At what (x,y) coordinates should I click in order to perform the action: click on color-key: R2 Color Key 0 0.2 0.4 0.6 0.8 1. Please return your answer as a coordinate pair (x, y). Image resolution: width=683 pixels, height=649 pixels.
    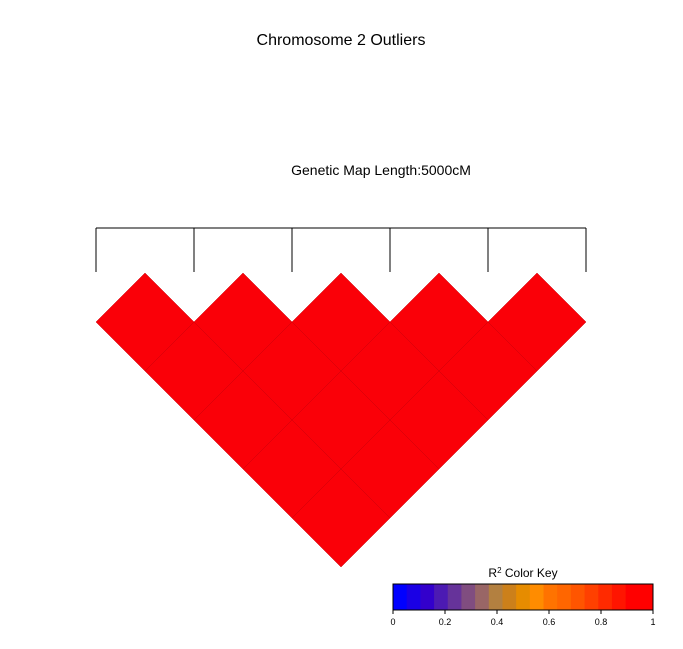
    Looking at the image, I should click on (522, 597).